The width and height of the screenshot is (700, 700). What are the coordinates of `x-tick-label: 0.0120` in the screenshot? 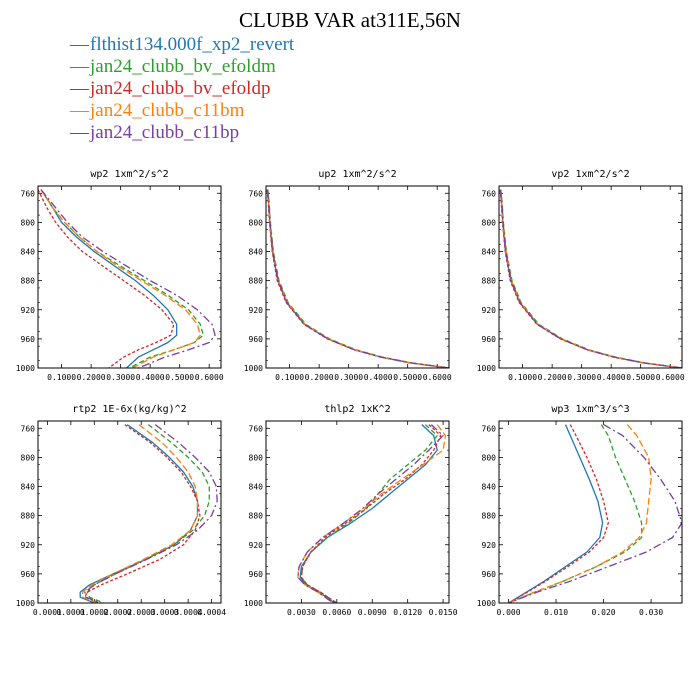 It's located at (407, 612).